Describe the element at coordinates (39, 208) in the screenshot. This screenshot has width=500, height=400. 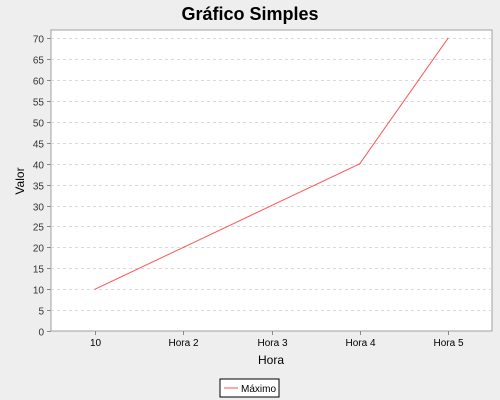
I see `y-tick-label: 30` at that location.